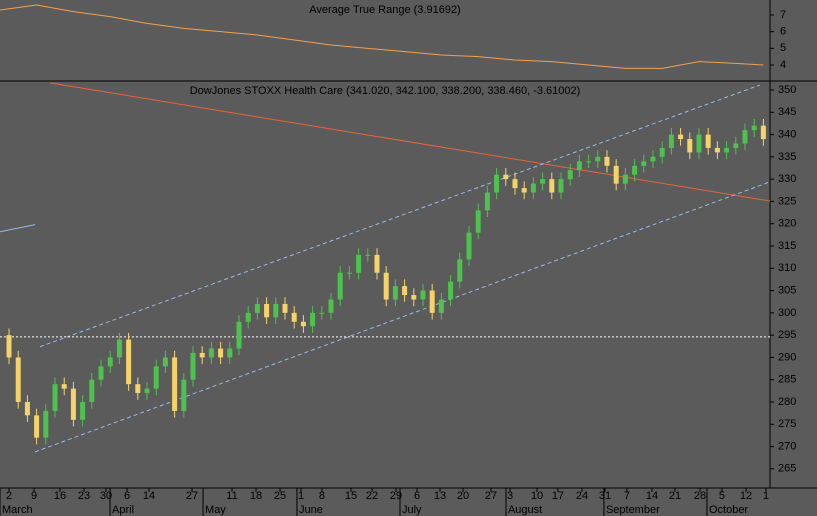  I want to click on x-tick-label: 11, so click(231, 496).